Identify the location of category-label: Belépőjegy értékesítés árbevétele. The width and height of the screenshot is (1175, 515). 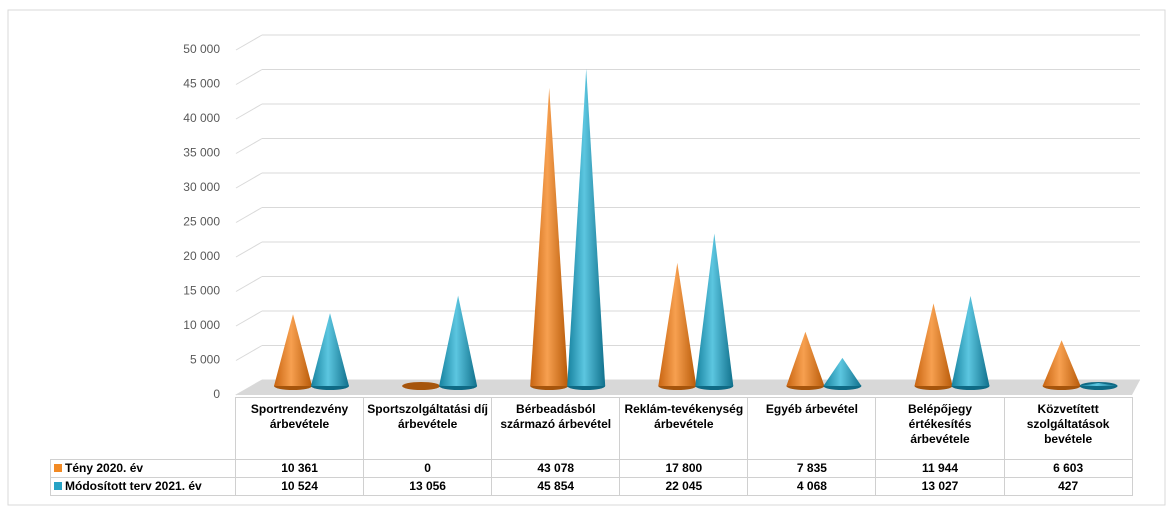
(940, 428).